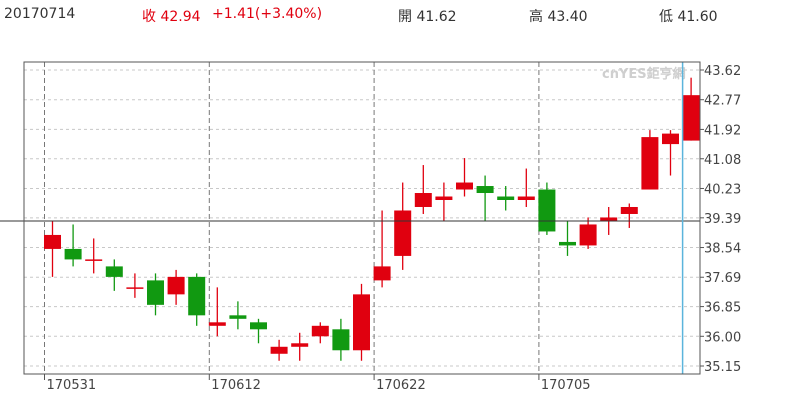 This screenshot has height=406, width=800. I want to click on x-tick-label: 170705, so click(566, 385).